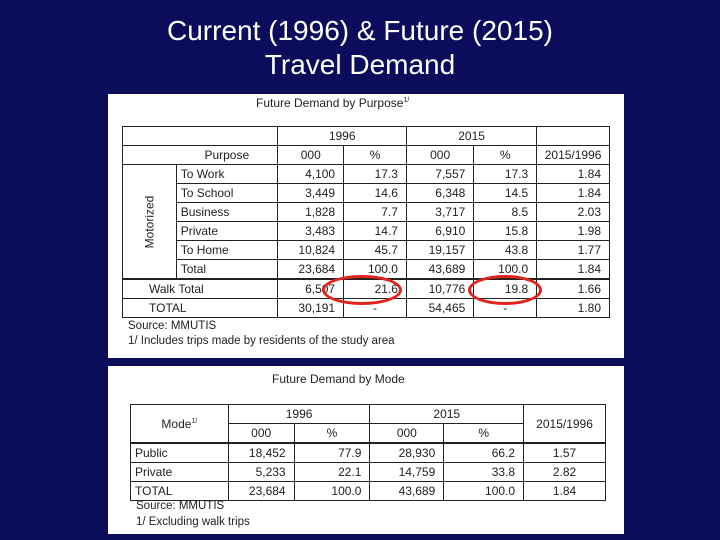  I want to click on purpose-year-1996: 1996, so click(342, 136).